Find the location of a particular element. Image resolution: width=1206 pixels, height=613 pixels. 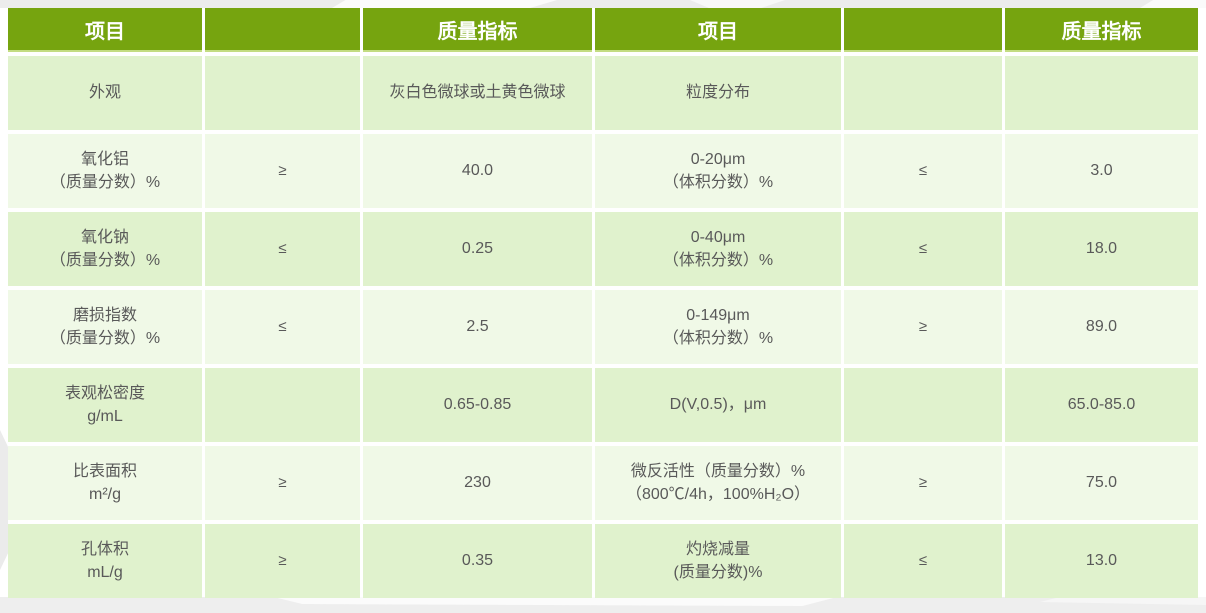

table-cell-item: 灼烧减量 (质量分数)% is located at coordinates (718, 561).